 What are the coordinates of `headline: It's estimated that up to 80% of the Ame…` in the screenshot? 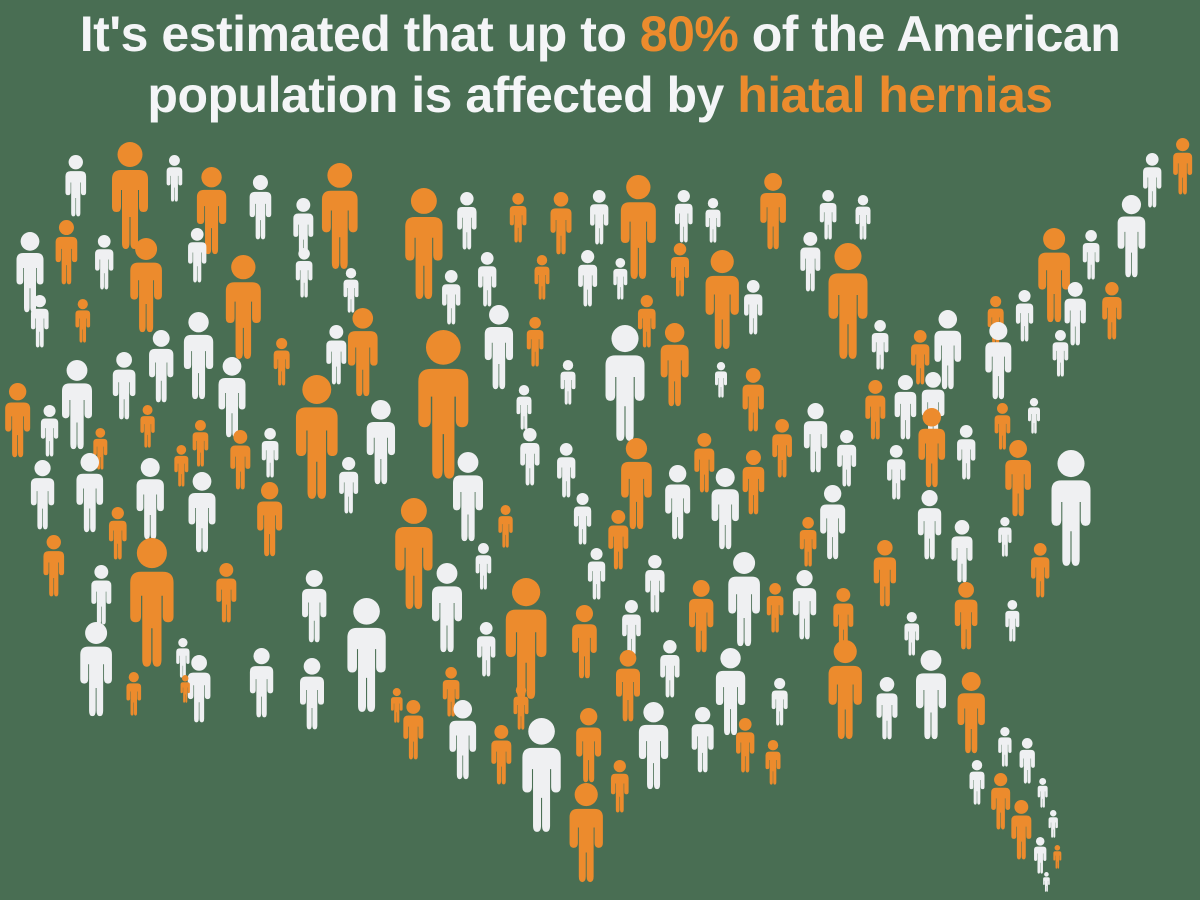 It's located at (600, 65).